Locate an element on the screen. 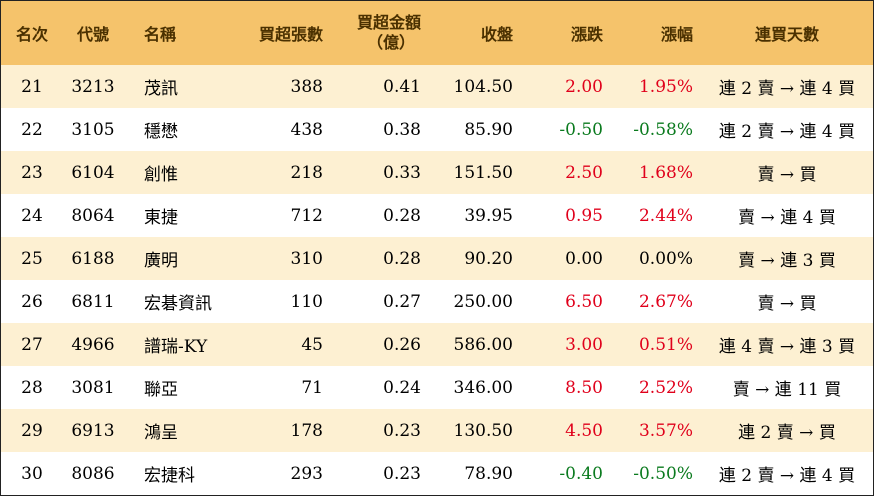  cell-net-amount: 0.24 is located at coordinates (402, 387).